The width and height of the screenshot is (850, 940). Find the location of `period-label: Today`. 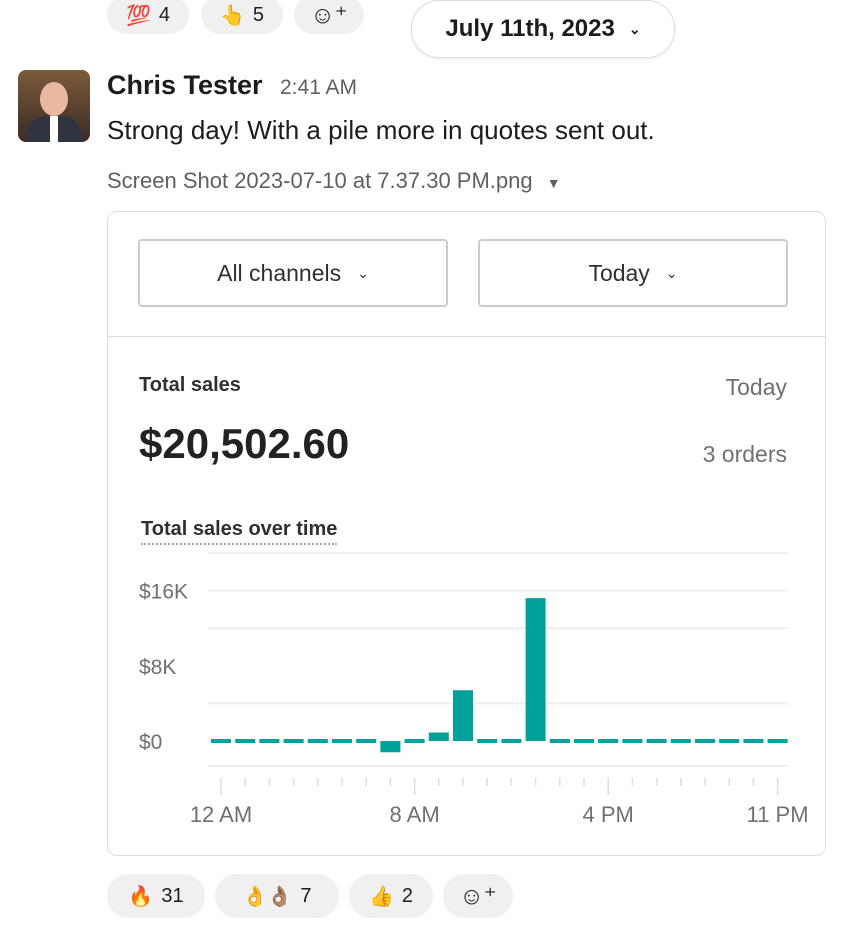

period-label: Today is located at coordinates (756, 387).